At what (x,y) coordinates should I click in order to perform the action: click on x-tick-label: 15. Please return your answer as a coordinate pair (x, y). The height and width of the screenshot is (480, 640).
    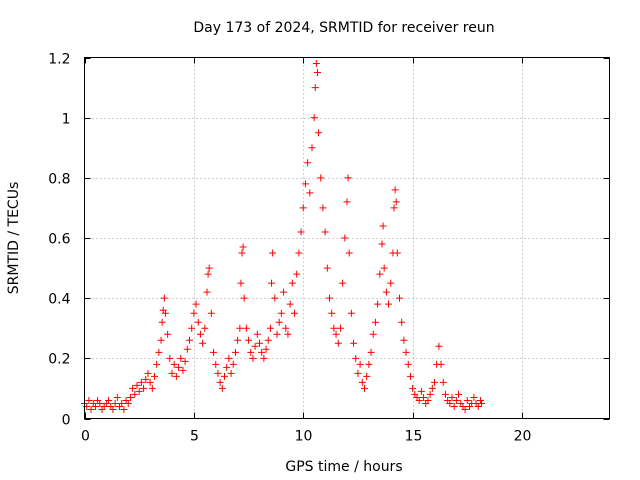
    Looking at the image, I should click on (414, 437).